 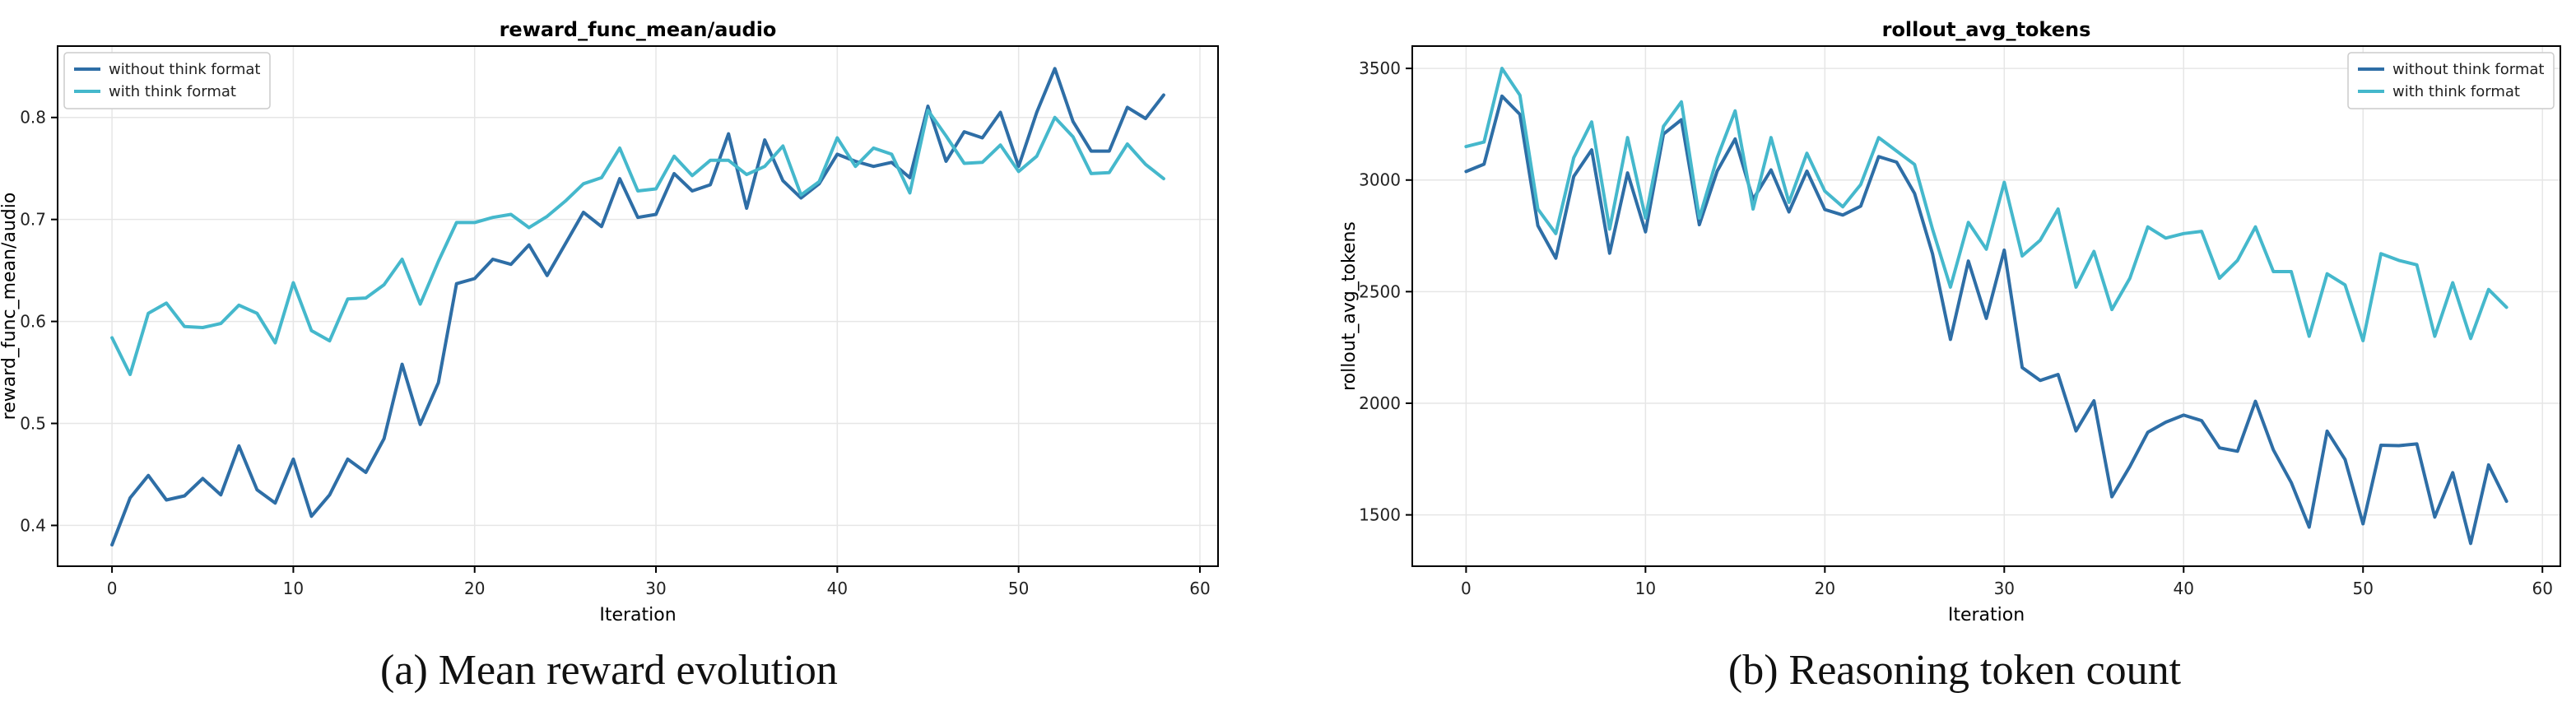 I want to click on chart-title: rollout_avg_tokens, so click(x=1986, y=29).